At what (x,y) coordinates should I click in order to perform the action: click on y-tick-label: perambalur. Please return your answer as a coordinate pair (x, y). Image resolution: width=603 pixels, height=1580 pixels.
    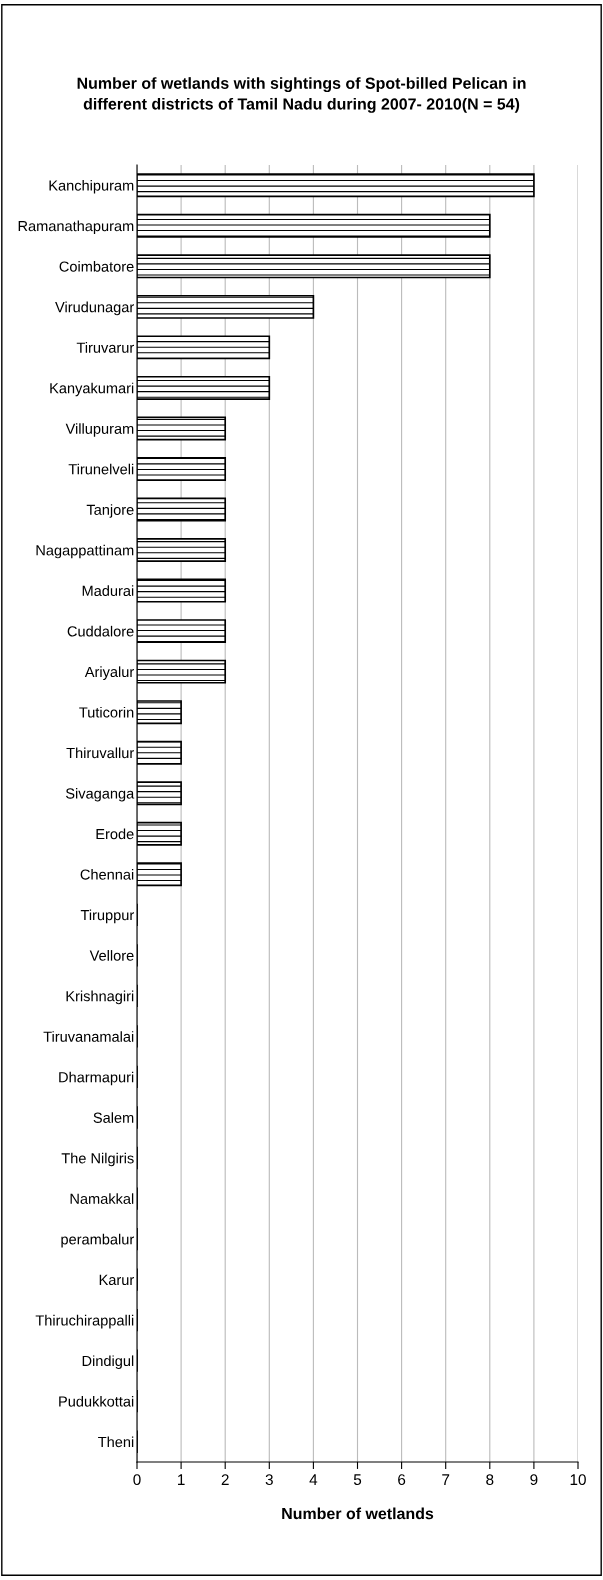
    Looking at the image, I should click on (97, 1240).